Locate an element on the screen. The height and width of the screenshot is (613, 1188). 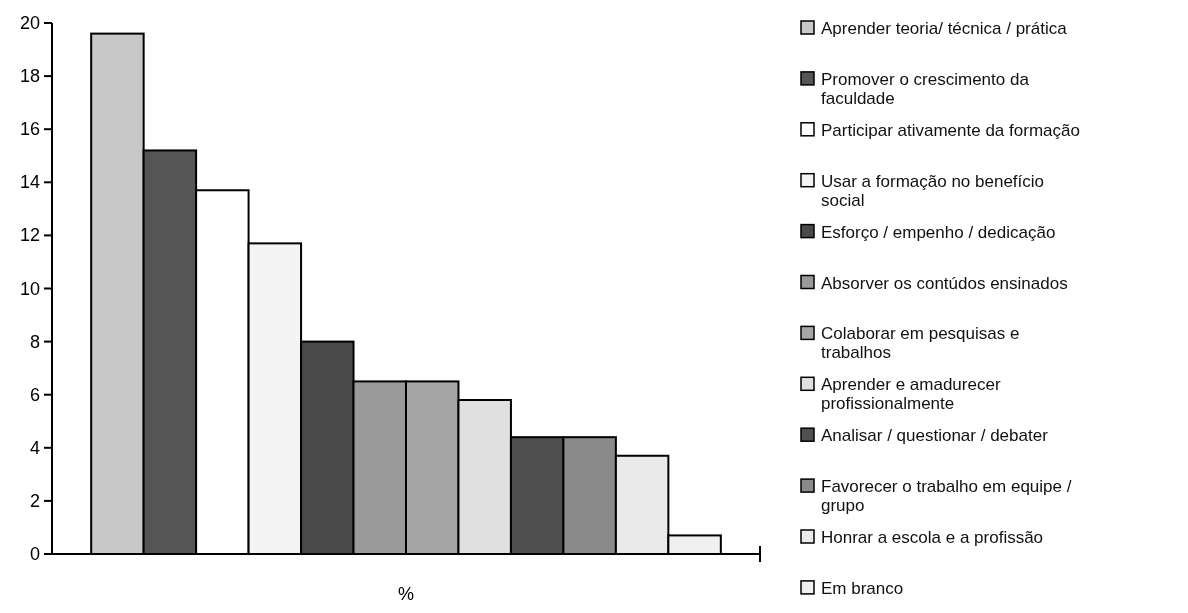
legend-label: Aprender e amadurecer profissionalmente is located at coordinates (911, 394).